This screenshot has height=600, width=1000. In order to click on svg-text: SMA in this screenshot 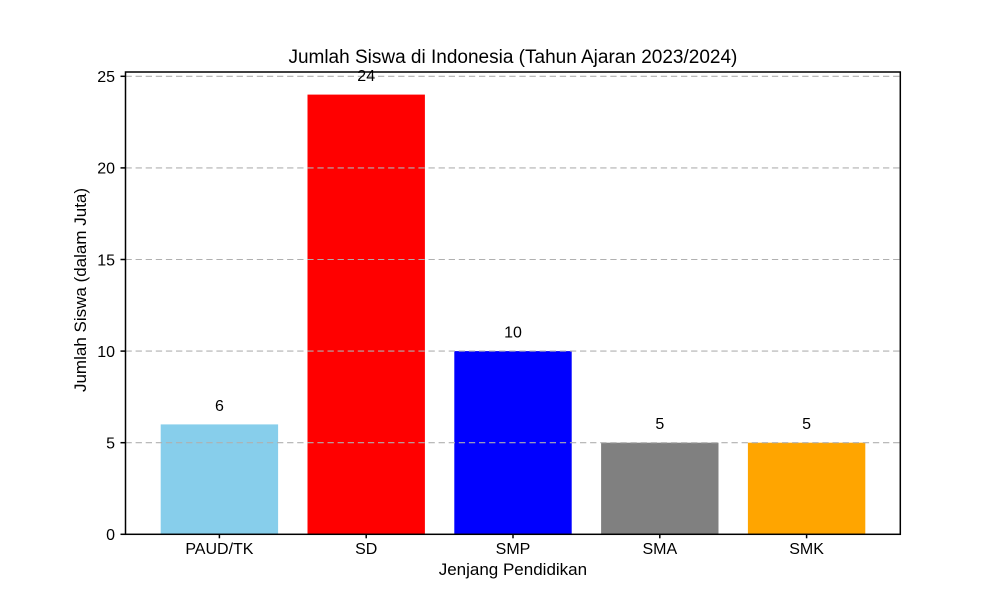, I will do `click(659, 549)`.